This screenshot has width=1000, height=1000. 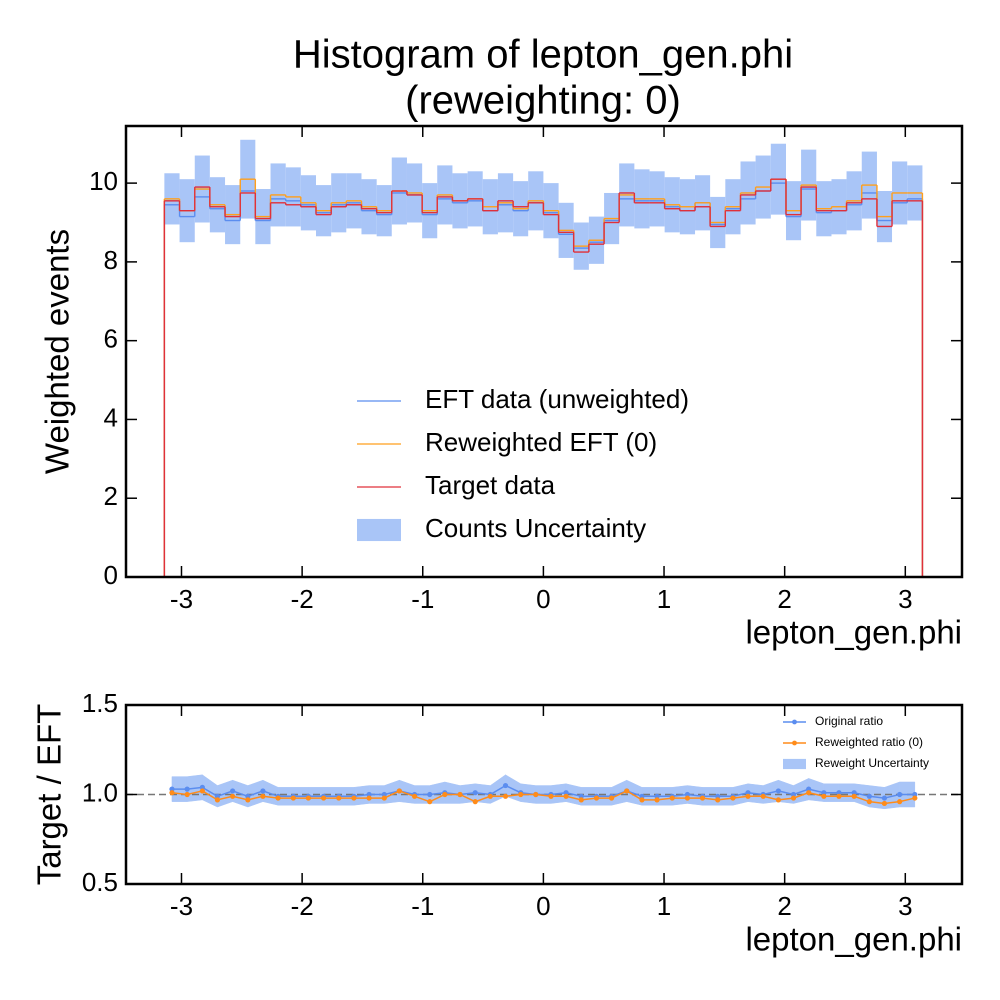 I want to click on y-tick-label: 0, so click(x=111, y=575).